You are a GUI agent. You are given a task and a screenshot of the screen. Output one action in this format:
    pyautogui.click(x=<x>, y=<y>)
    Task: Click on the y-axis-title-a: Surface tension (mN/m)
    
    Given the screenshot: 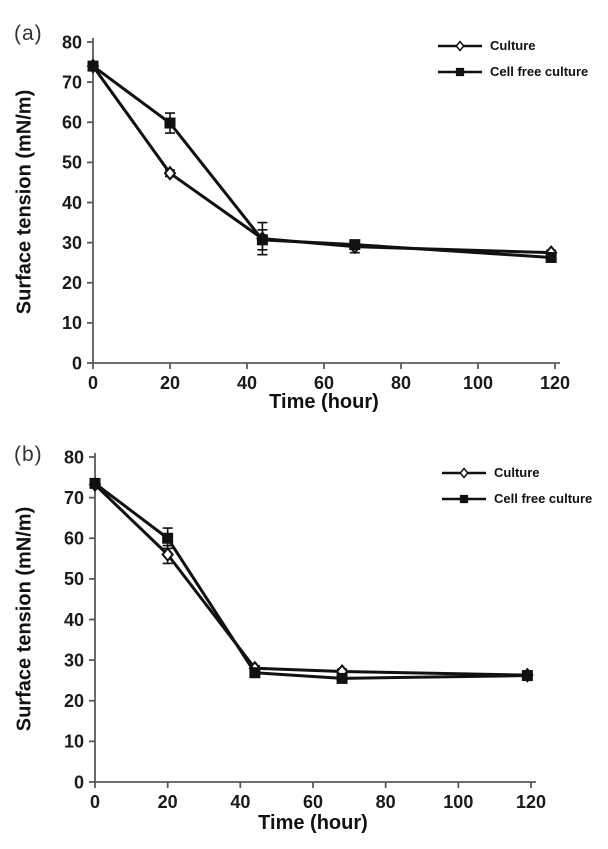 What is the action you would take?
    pyautogui.click(x=24, y=202)
    